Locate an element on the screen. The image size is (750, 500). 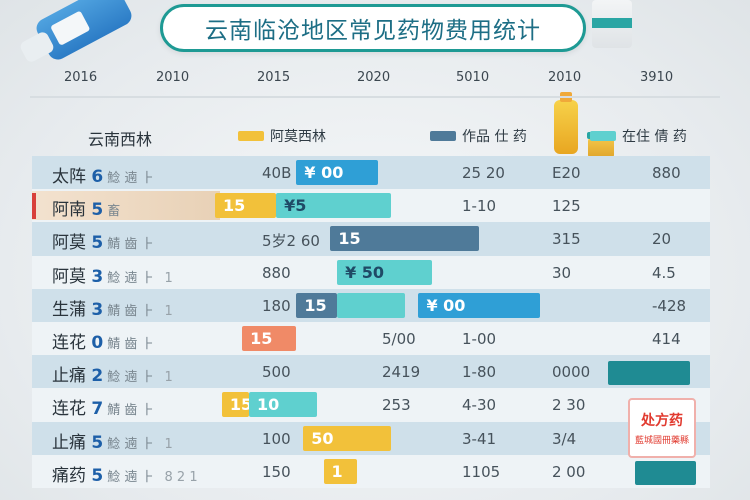
highlight-strip is located at coordinates (126, 206).